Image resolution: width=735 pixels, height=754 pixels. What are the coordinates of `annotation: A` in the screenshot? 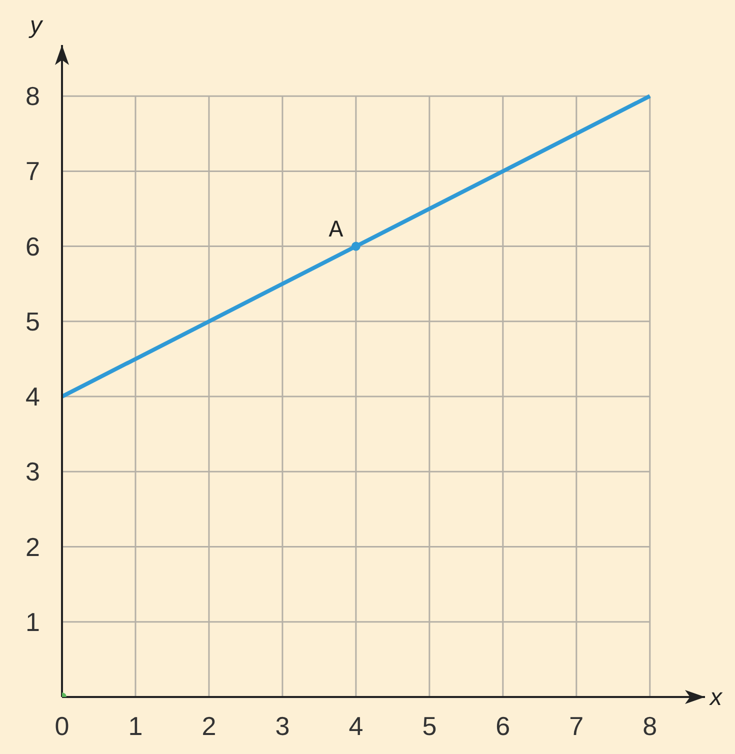 It's located at (336, 230).